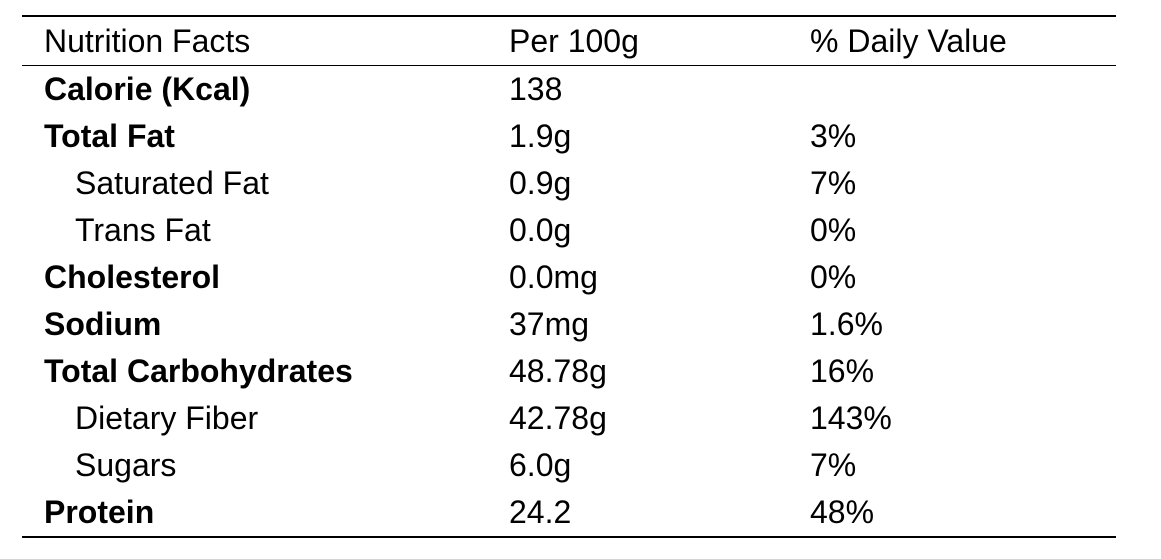 Image resolution: width=1161 pixels, height=559 pixels. I want to click on per-100g-value: 37mg, so click(549, 324).